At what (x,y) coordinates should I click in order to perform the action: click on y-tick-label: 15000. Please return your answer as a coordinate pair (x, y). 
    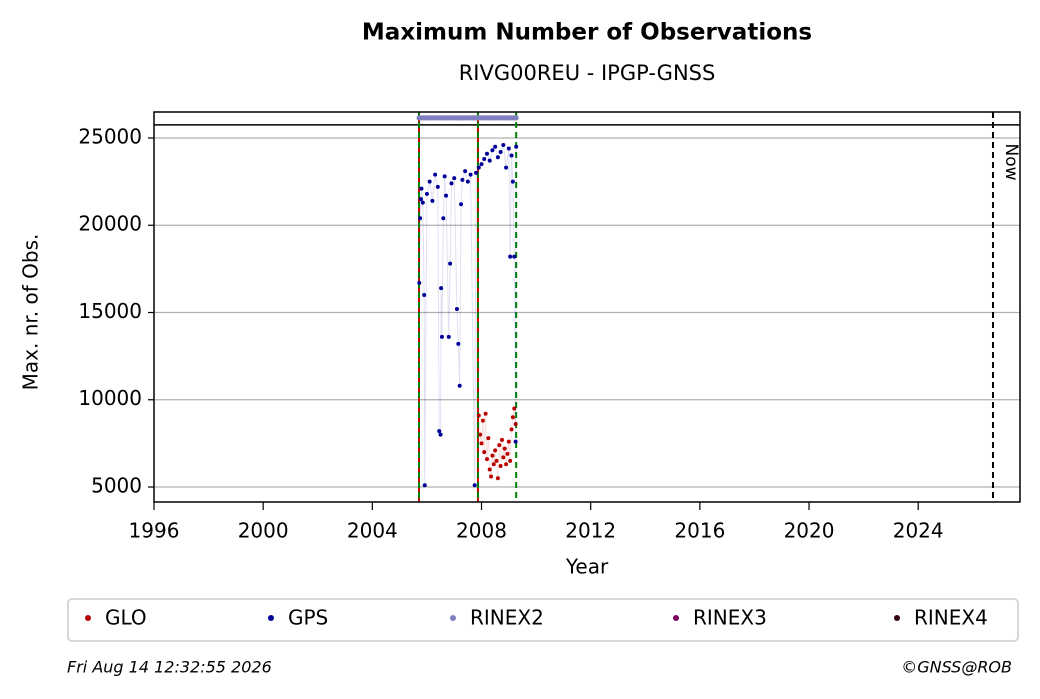
    Looking at the image, I should click on (110, 311).